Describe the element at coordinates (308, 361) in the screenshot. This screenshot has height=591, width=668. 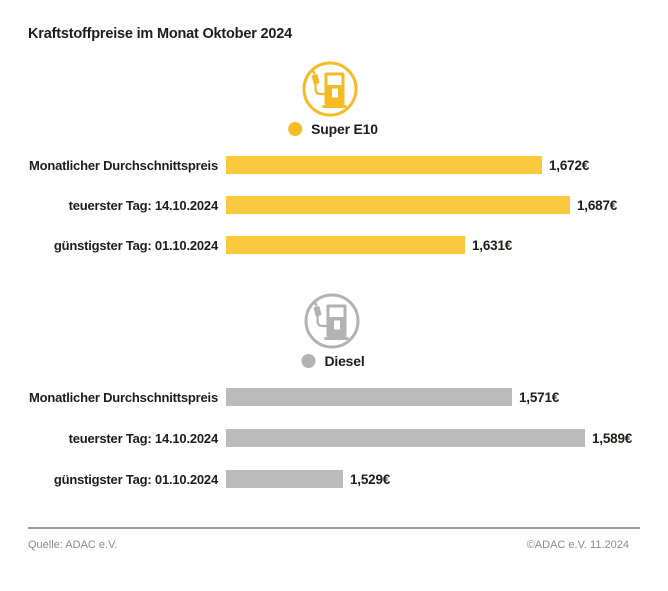
I see `legend-dot-diesel` at that location.